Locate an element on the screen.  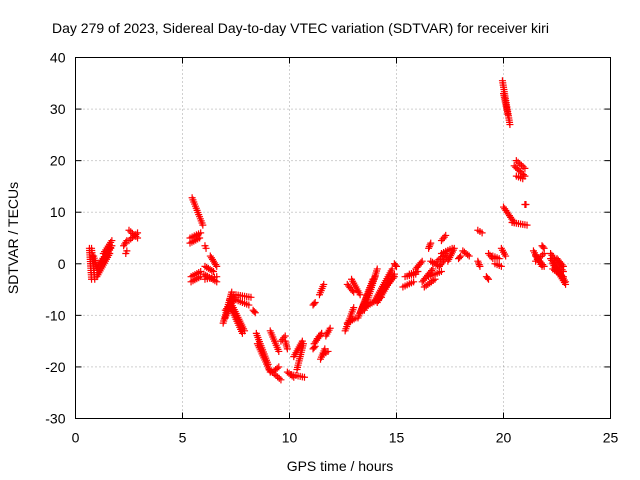
y-tick-label: -20 is located at coordinates (55, 367).